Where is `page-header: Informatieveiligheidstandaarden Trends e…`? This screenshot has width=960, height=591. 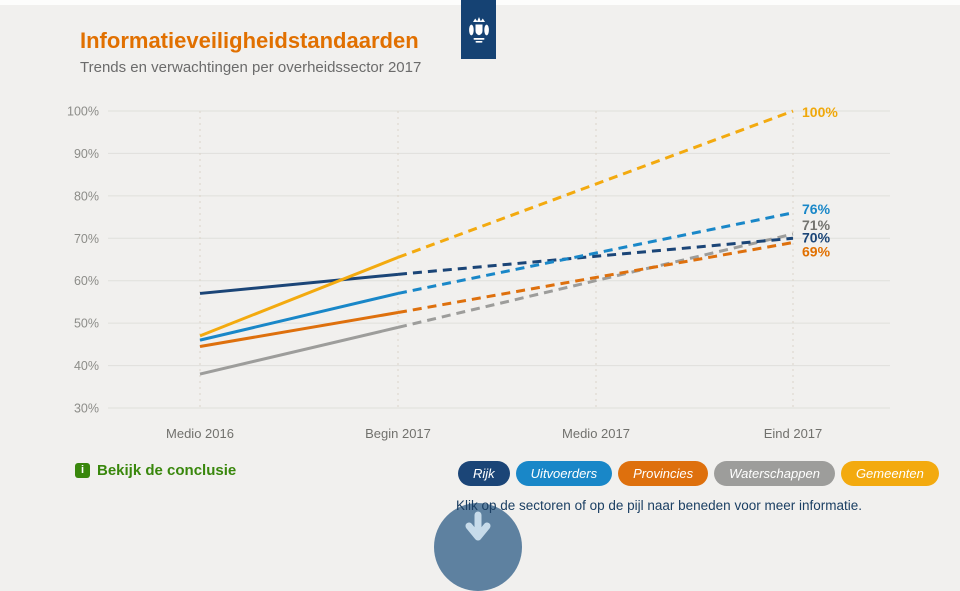
page-header: Informatieveiligheidstandaarden Trends e… is located at coordinates (250, 52).